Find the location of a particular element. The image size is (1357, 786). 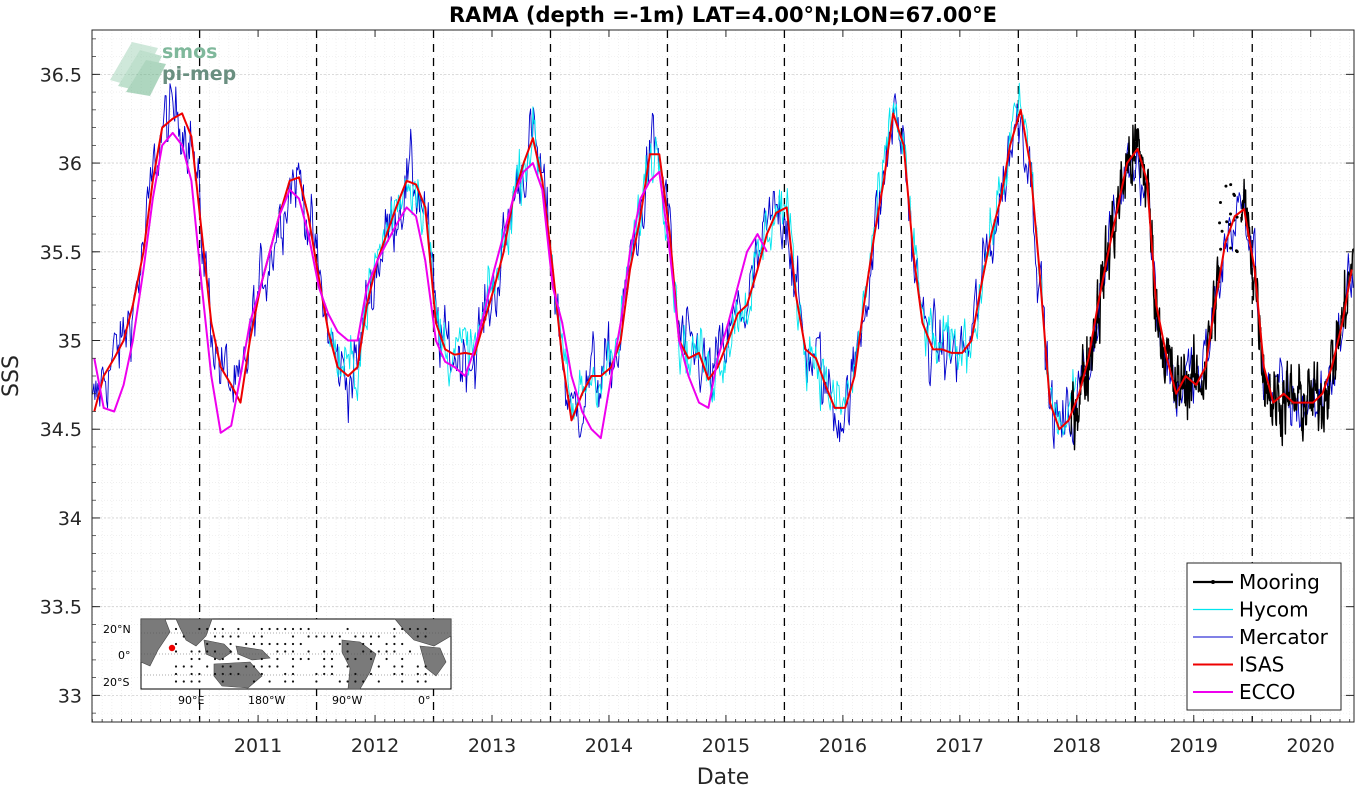

legend-label-hycom: Hycom is located at coordinates (1274, 610).